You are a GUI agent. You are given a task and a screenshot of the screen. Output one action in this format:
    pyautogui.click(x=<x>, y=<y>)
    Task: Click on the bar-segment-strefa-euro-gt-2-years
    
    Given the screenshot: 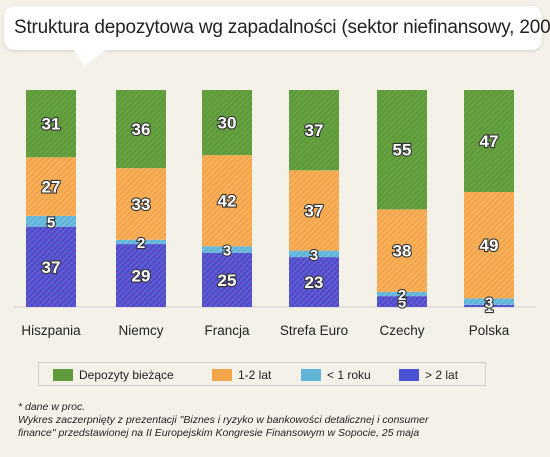 What is the action you would take?
    pyautogui.click(x=314, y=282)
    